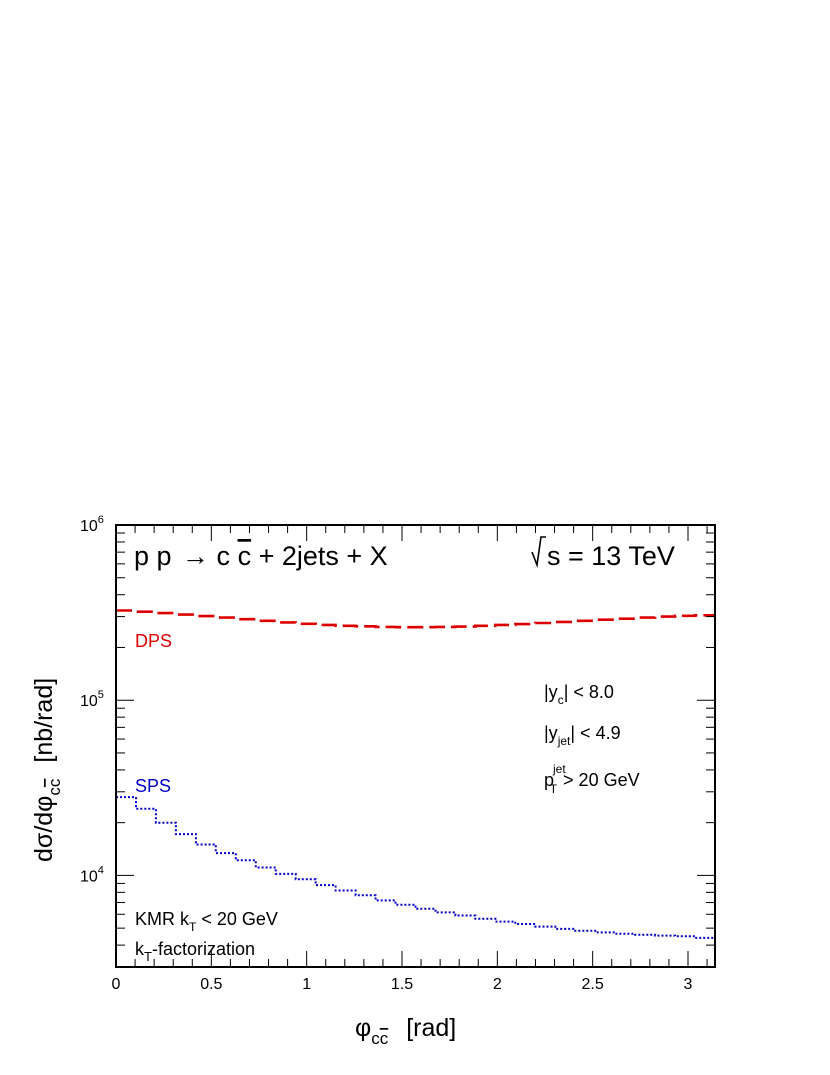 This screenshot has height=1075, width=830. I want to click on cut-yc: |yc| < 8.0, so click(579, 694).